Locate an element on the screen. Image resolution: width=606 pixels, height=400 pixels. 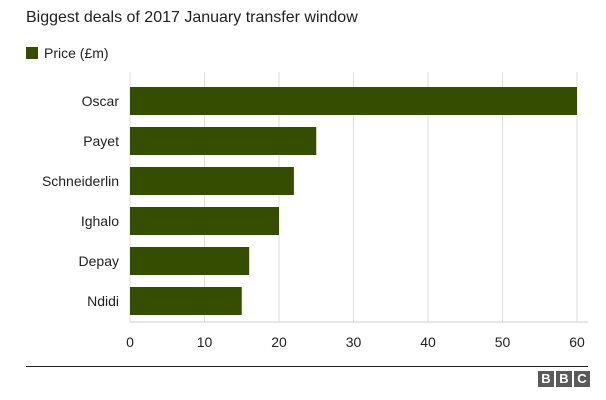
category-label: Ndidi is located at coordinates (103, 301).